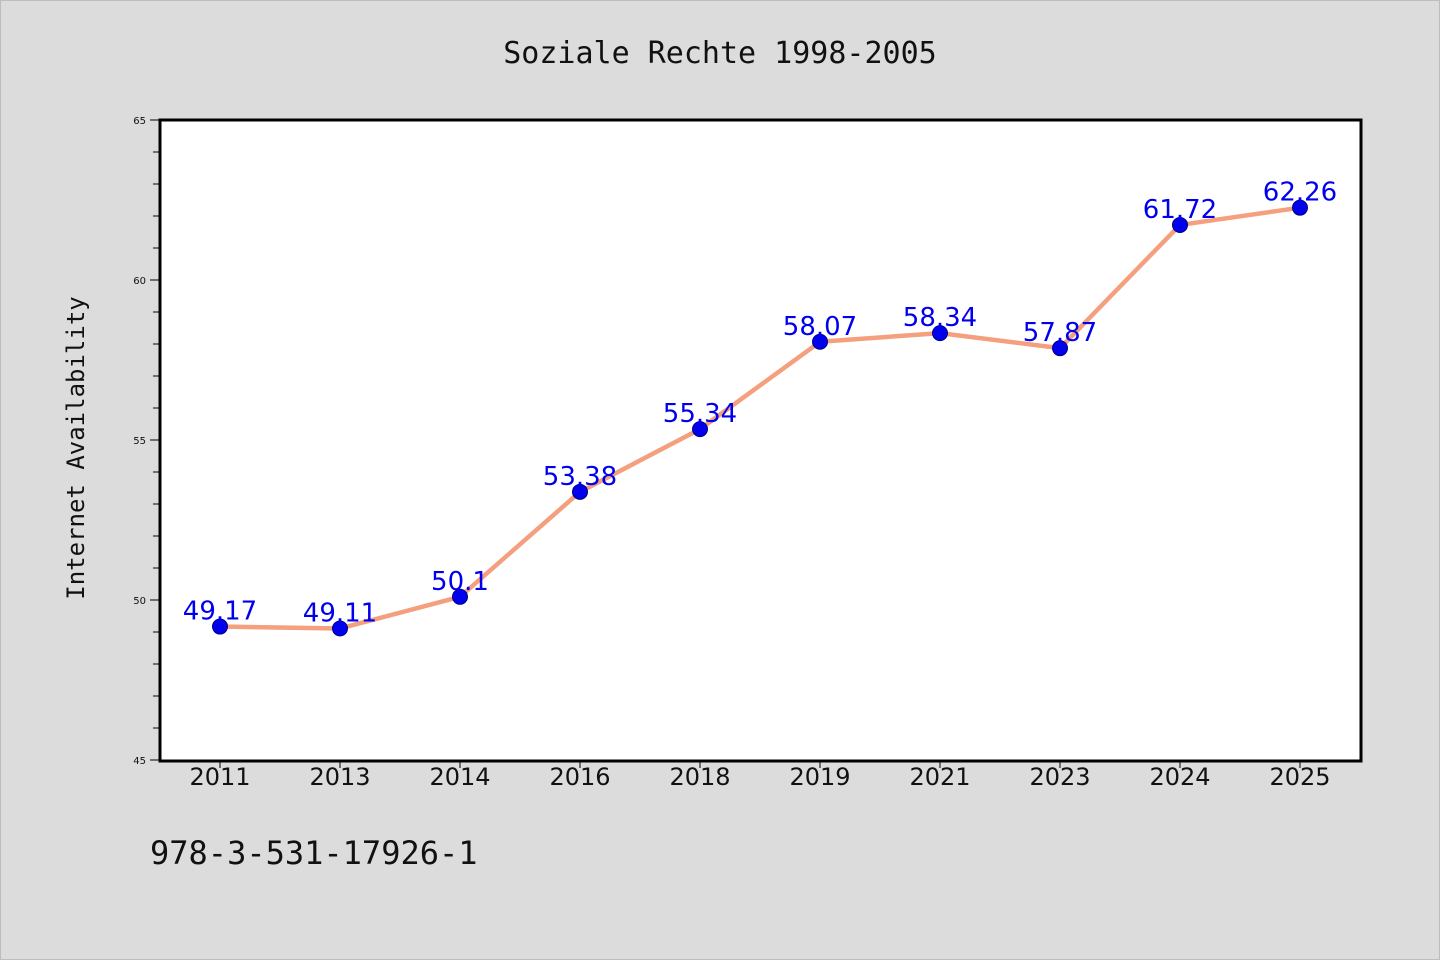 Image resolution: width=1440 pixels, height=960 pixels. I want to click on x-tick-label: 2023, so click(1059, 777).